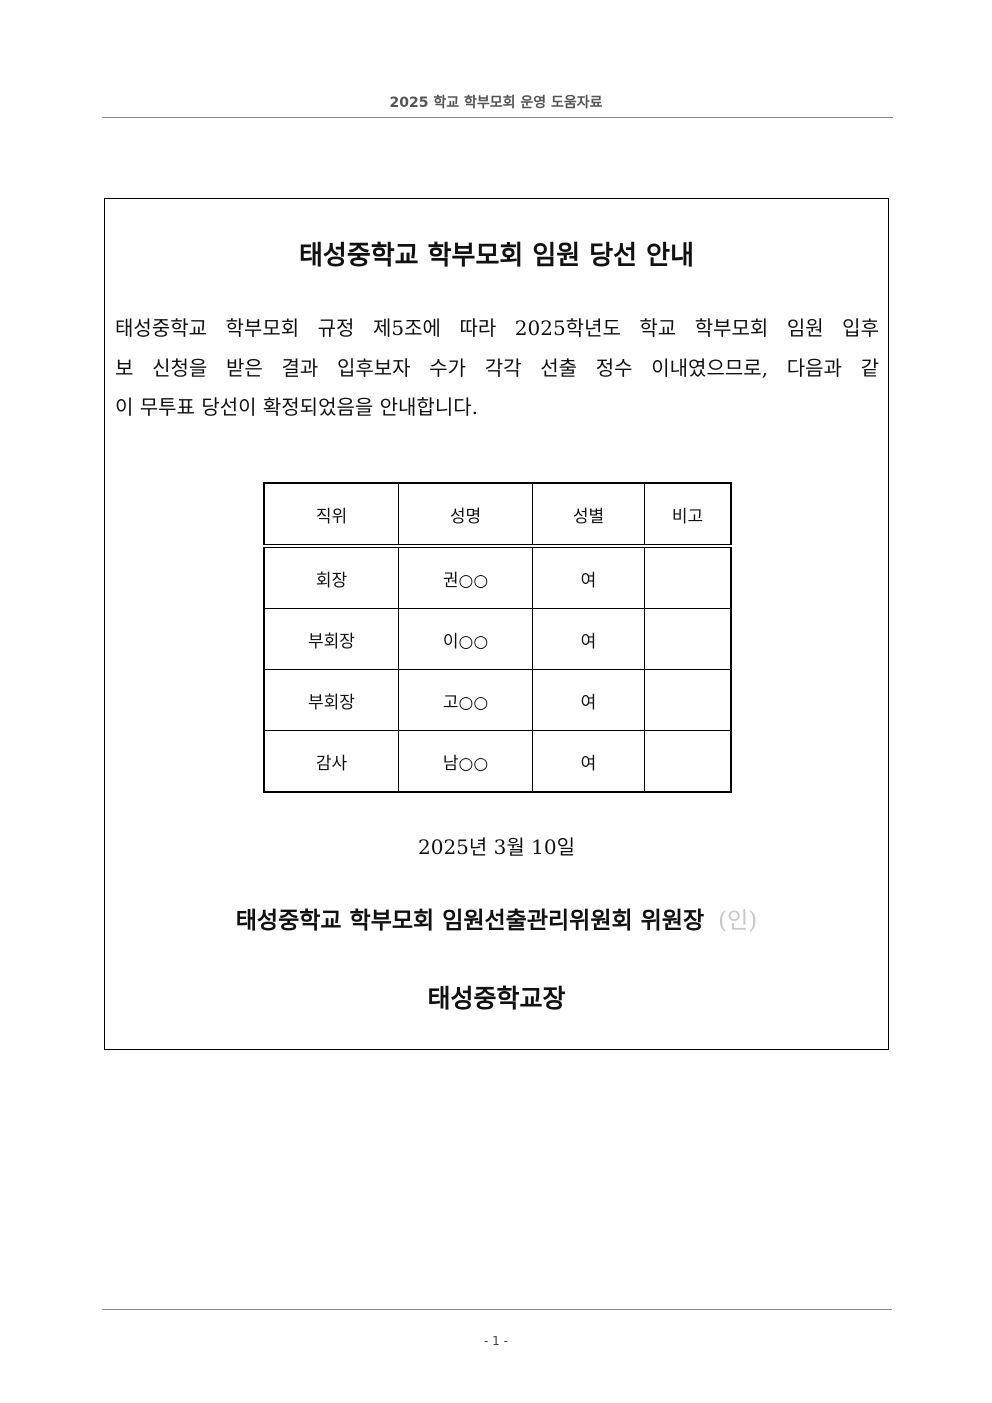  I want to click on cell-name: 이○○, so click(465, 639).